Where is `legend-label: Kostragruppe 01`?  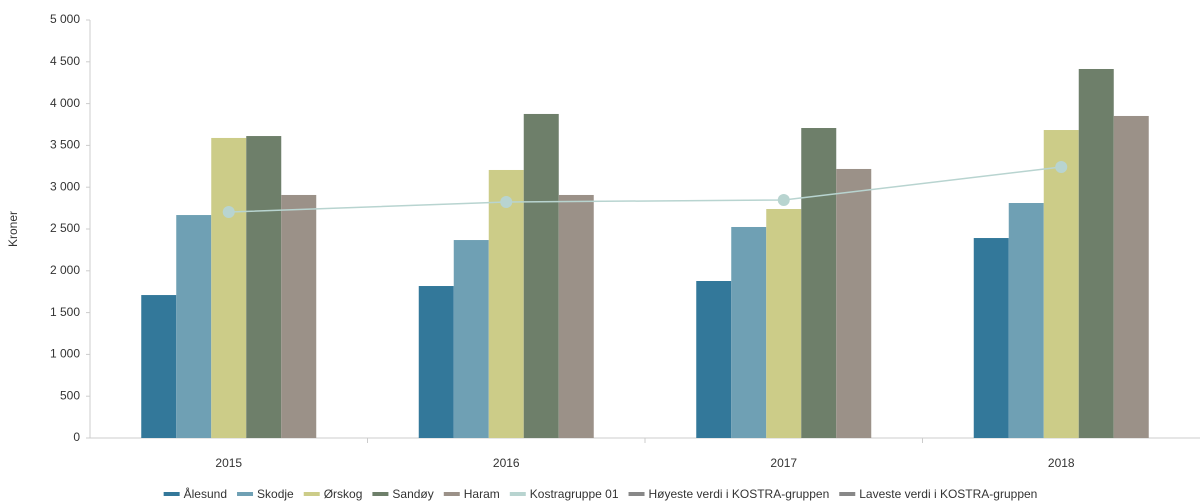
legend-label: Kostragruppe 01 is located at coordinates (574, 494).